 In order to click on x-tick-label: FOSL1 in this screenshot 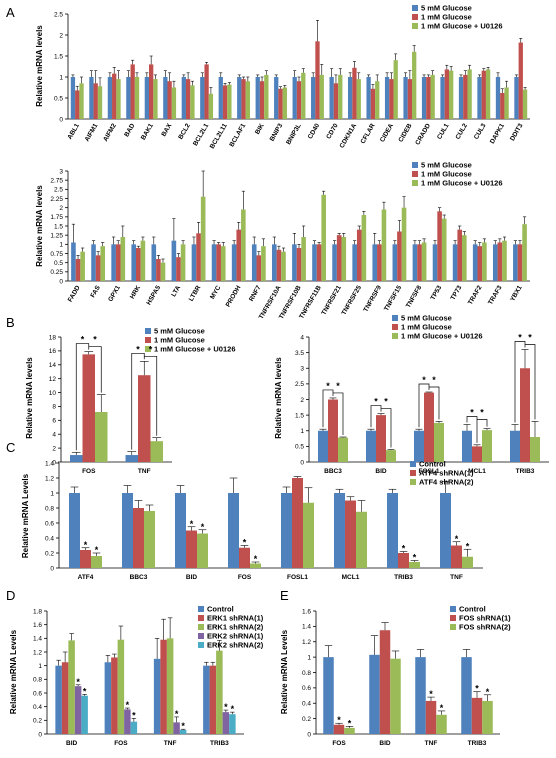, I will do `click(297, 577)`.